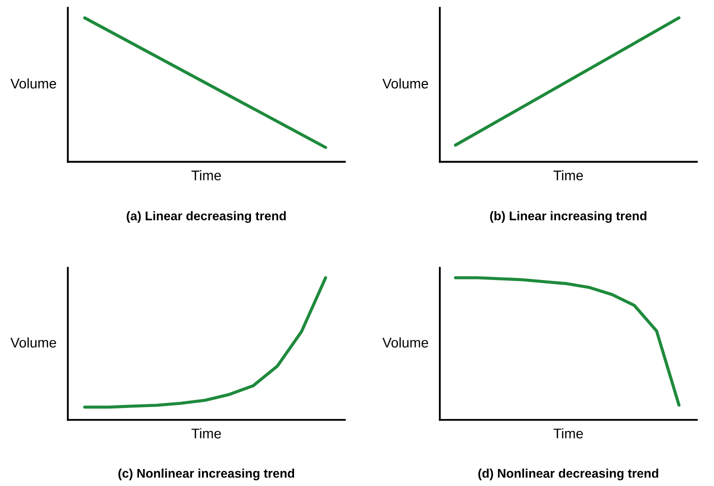 This screenshot has width=714, height=486. Describe the element at coordinates (206, 474) in the screenshot. I see `text: (c) Nonlinear increasing trend` at that location.